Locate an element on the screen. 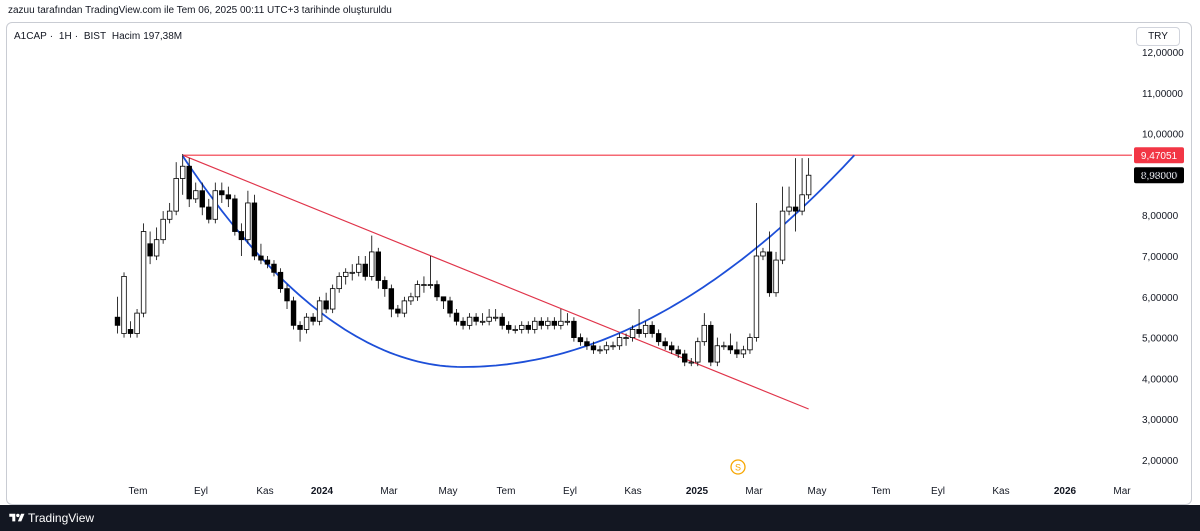  event-marker-symbol: S is located at coordinates (738, 468).